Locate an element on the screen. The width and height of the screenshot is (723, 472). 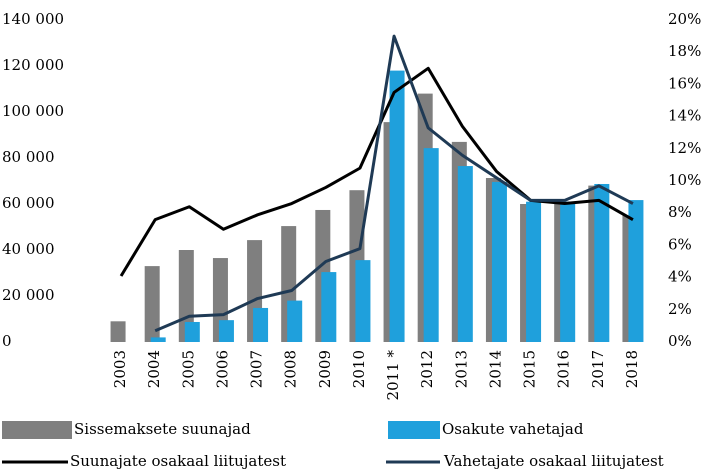
y-tick-label: 140 000 is located at coordinates (33, 19).